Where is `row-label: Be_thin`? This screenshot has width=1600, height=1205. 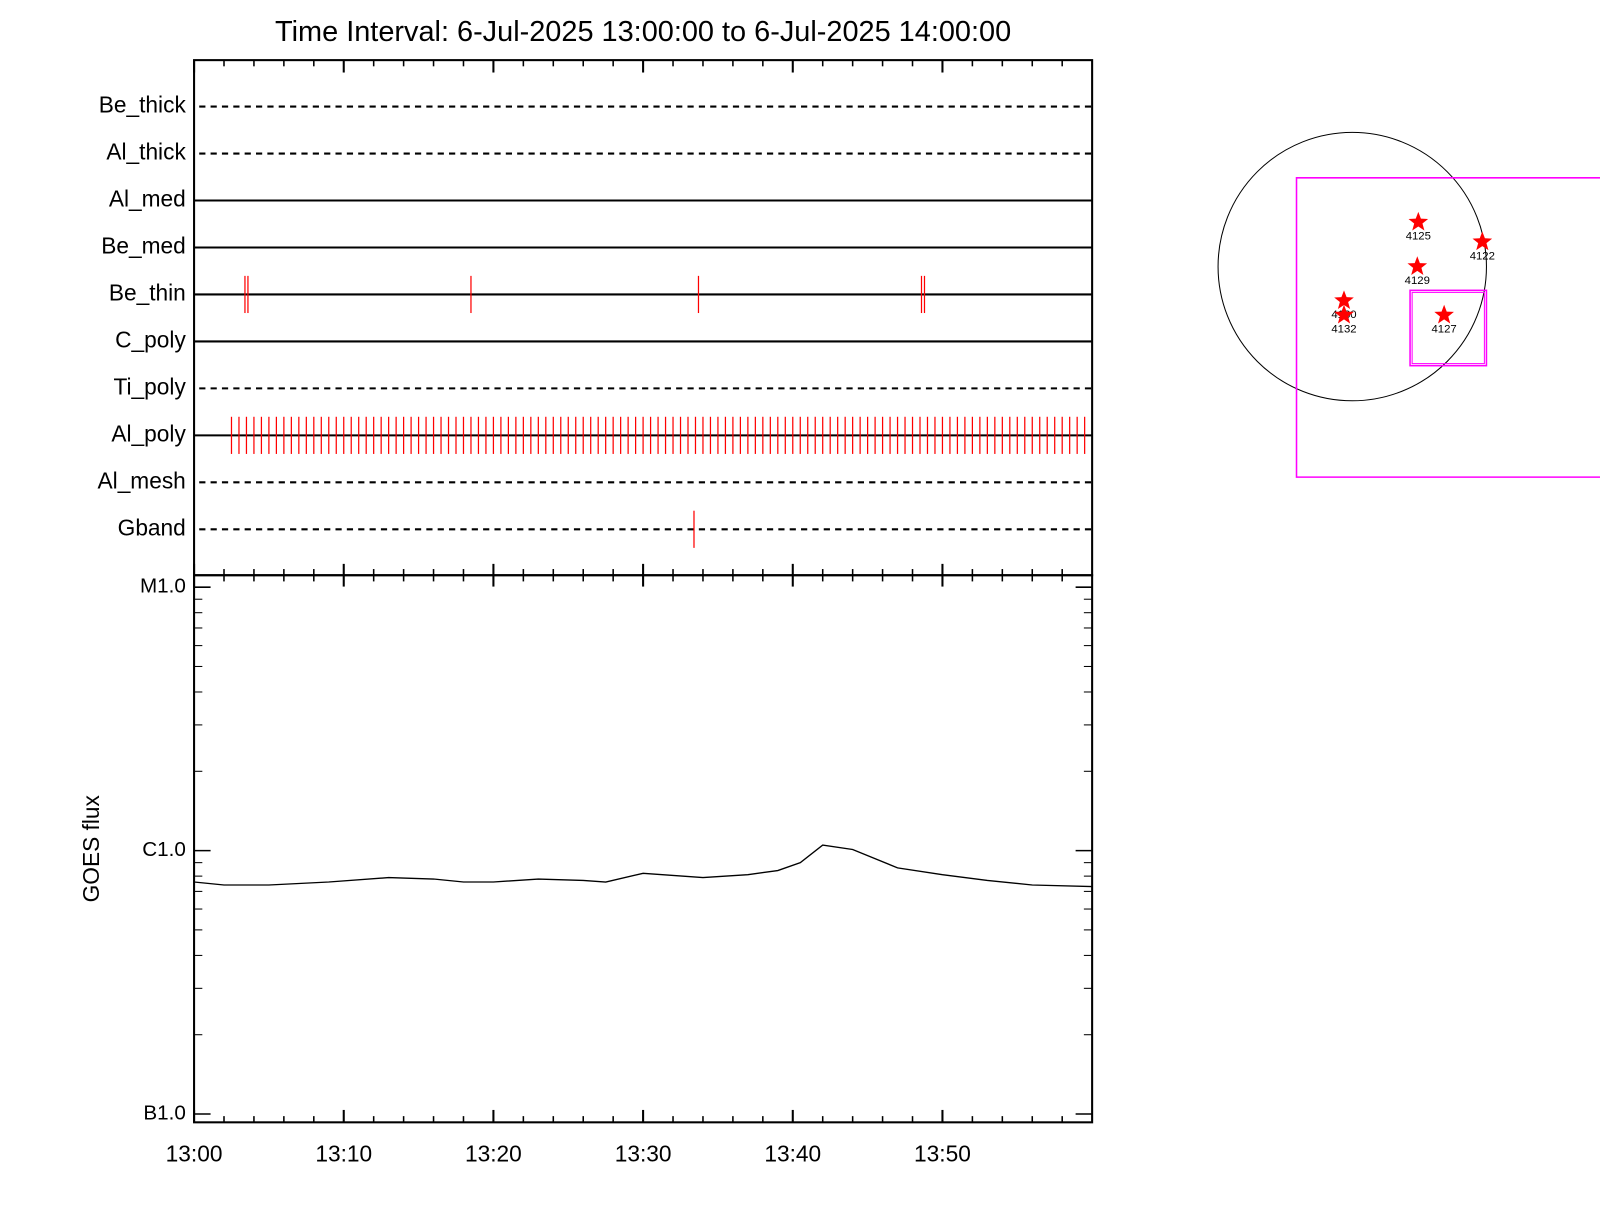 row-label: Be_thin is located at coordinates (147, 292).